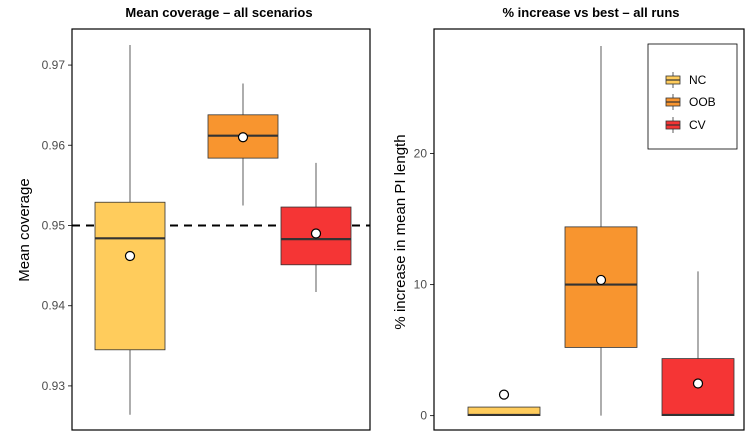 Image resolution: width=749 pixels, height=437 pixels. I want to click on y-tick-label: 0.96, so click(54, 145).